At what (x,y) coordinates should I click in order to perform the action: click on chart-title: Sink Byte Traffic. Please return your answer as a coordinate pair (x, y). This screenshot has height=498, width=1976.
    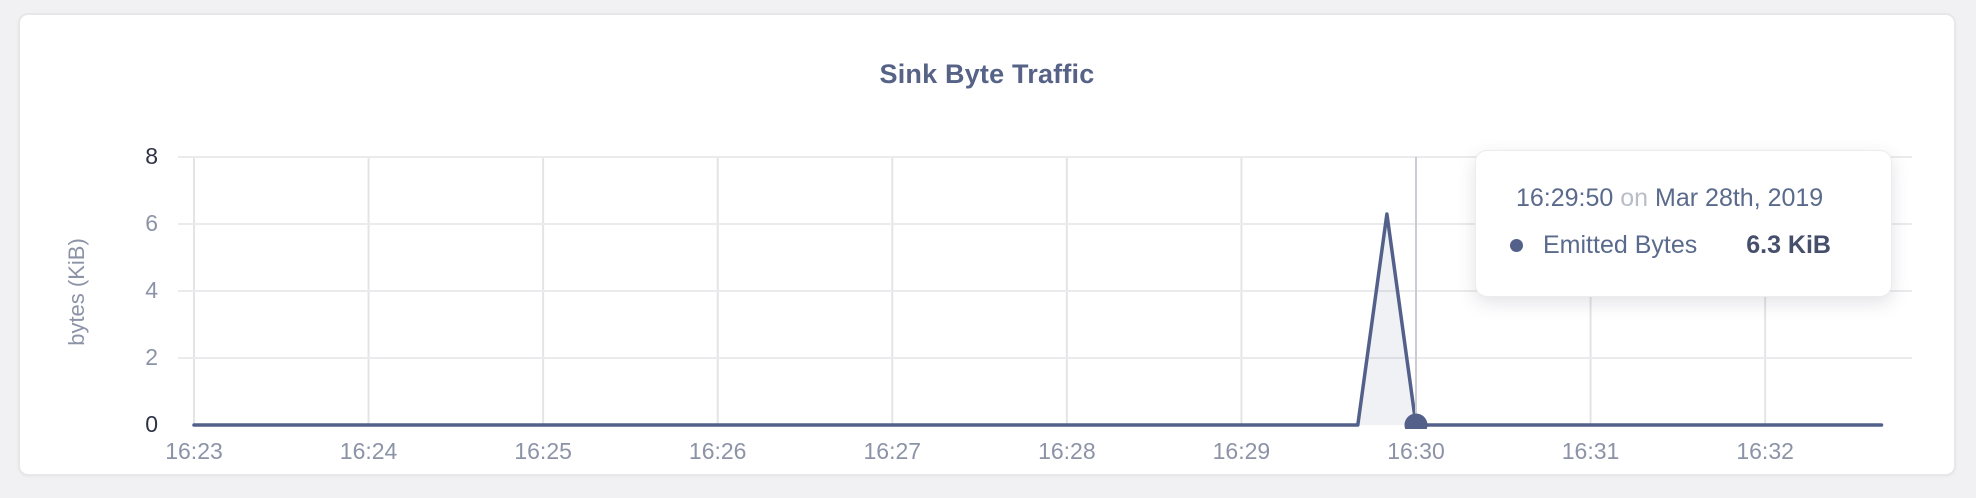
    Looking at the image, I should click on (987, 74).